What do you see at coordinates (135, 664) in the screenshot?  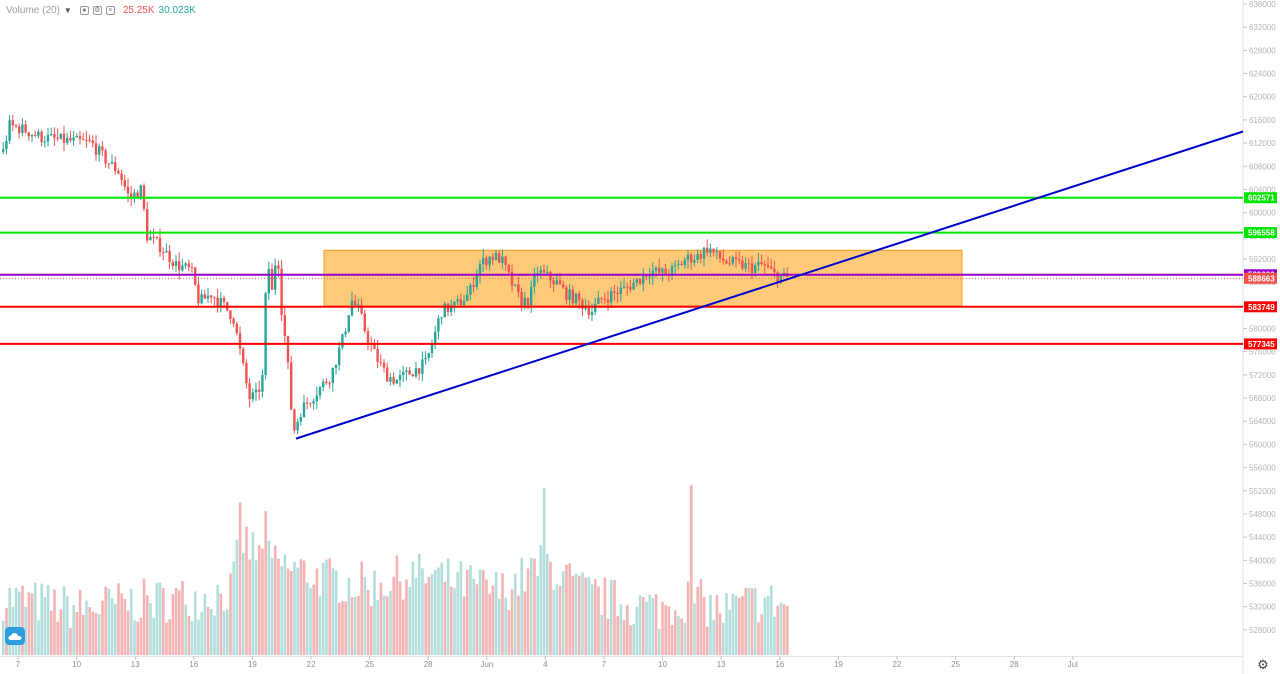 I see `time-axis-label: 13` at bounding box center [135, 664].